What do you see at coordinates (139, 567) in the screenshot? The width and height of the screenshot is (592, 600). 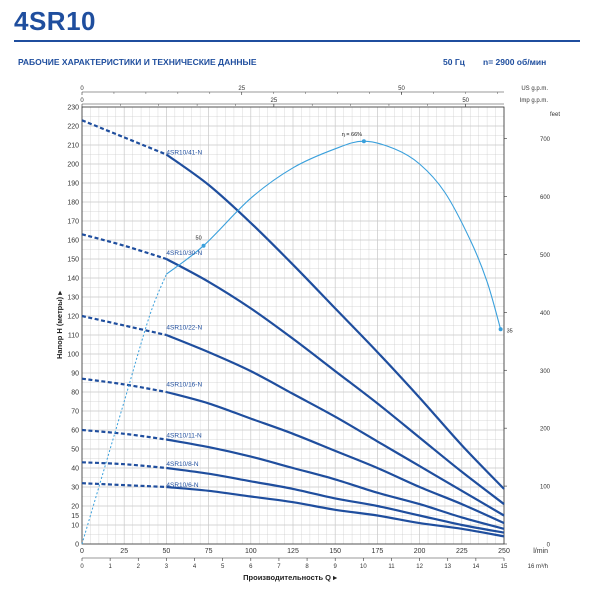 I see `m3h-tick-label: 2` at bounding box center [139, 567].